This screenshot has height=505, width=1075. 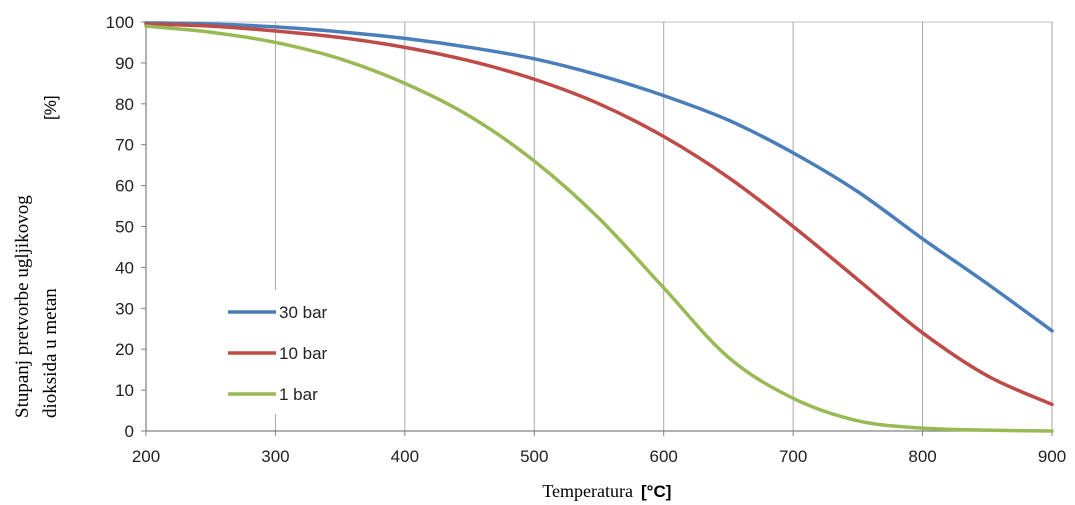 I want to click on x-tick-label-1: 300, so click(x=275, y=456).